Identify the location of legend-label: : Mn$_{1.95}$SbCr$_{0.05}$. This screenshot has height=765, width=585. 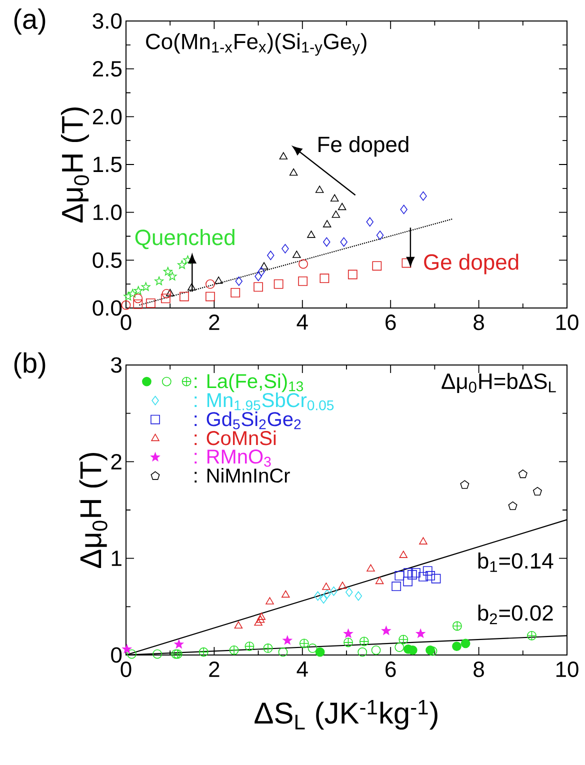
(264, 401).